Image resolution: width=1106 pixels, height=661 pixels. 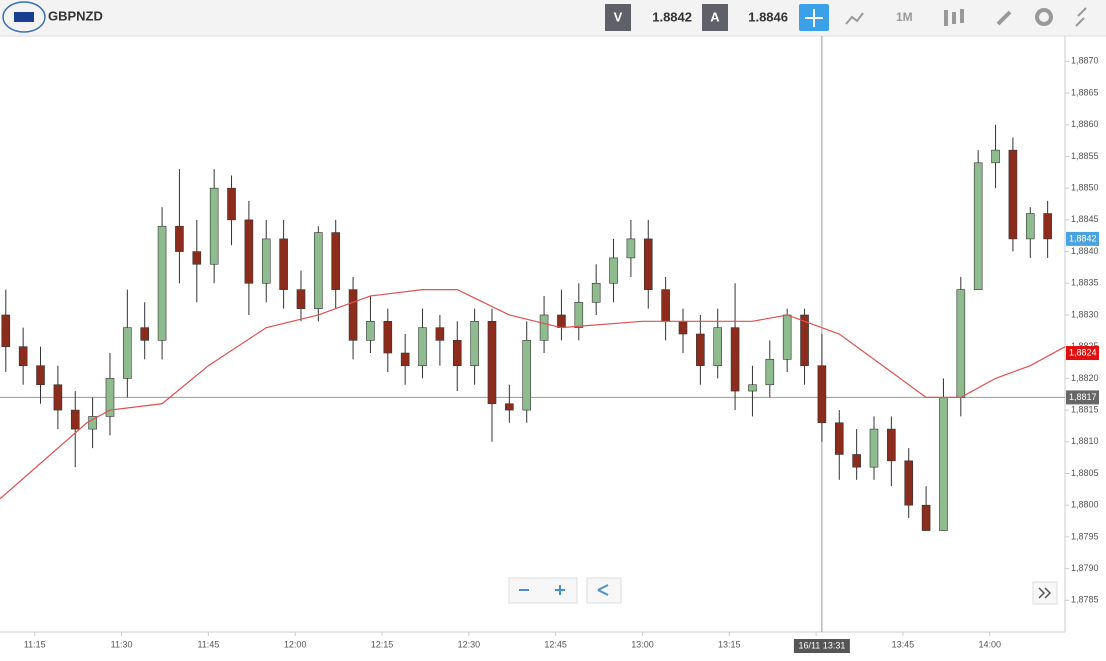 What do you see at coordinates (1081, 17) in the screenshot?
I see `fullscreen-icon` at bounding box center [1081, 17].